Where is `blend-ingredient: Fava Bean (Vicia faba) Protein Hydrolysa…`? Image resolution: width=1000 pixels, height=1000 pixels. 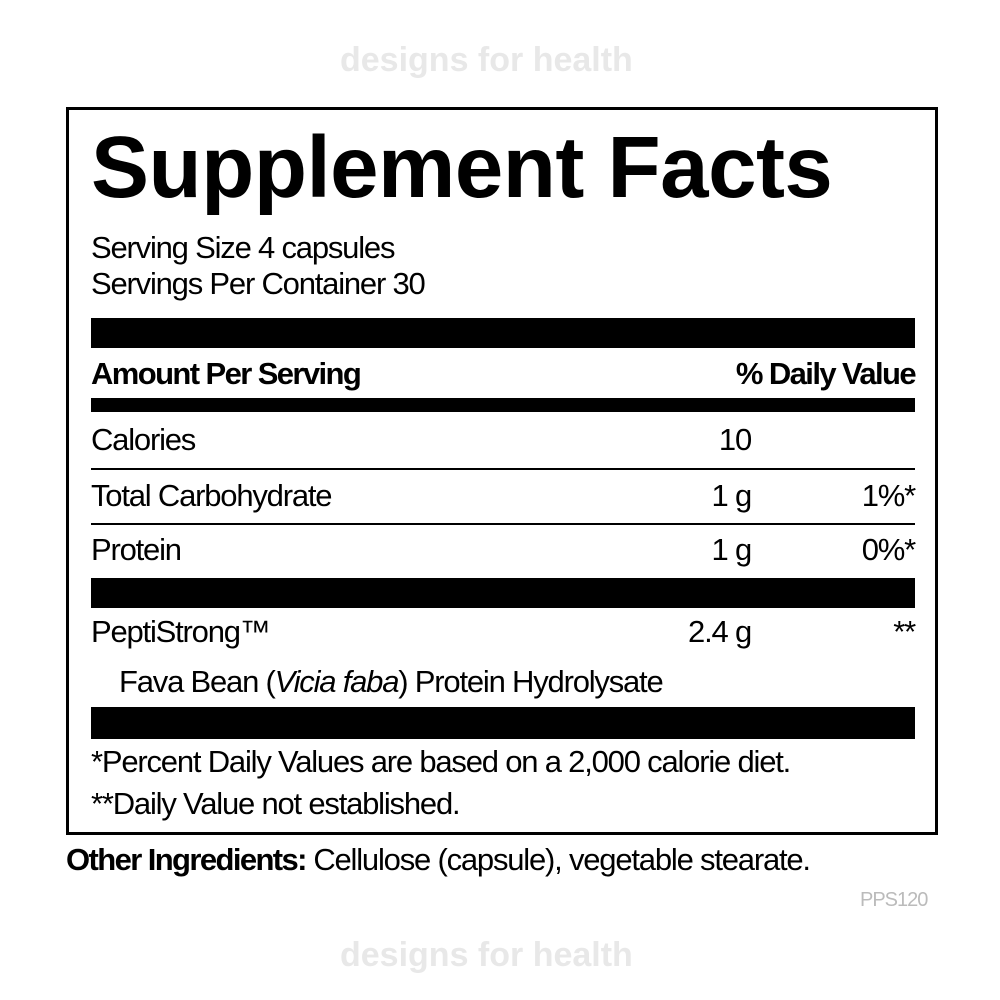 blend-ingredient: Fava Bean (Vicia faba) Protein Hydrolysa… is located at coordinates (391, 682).